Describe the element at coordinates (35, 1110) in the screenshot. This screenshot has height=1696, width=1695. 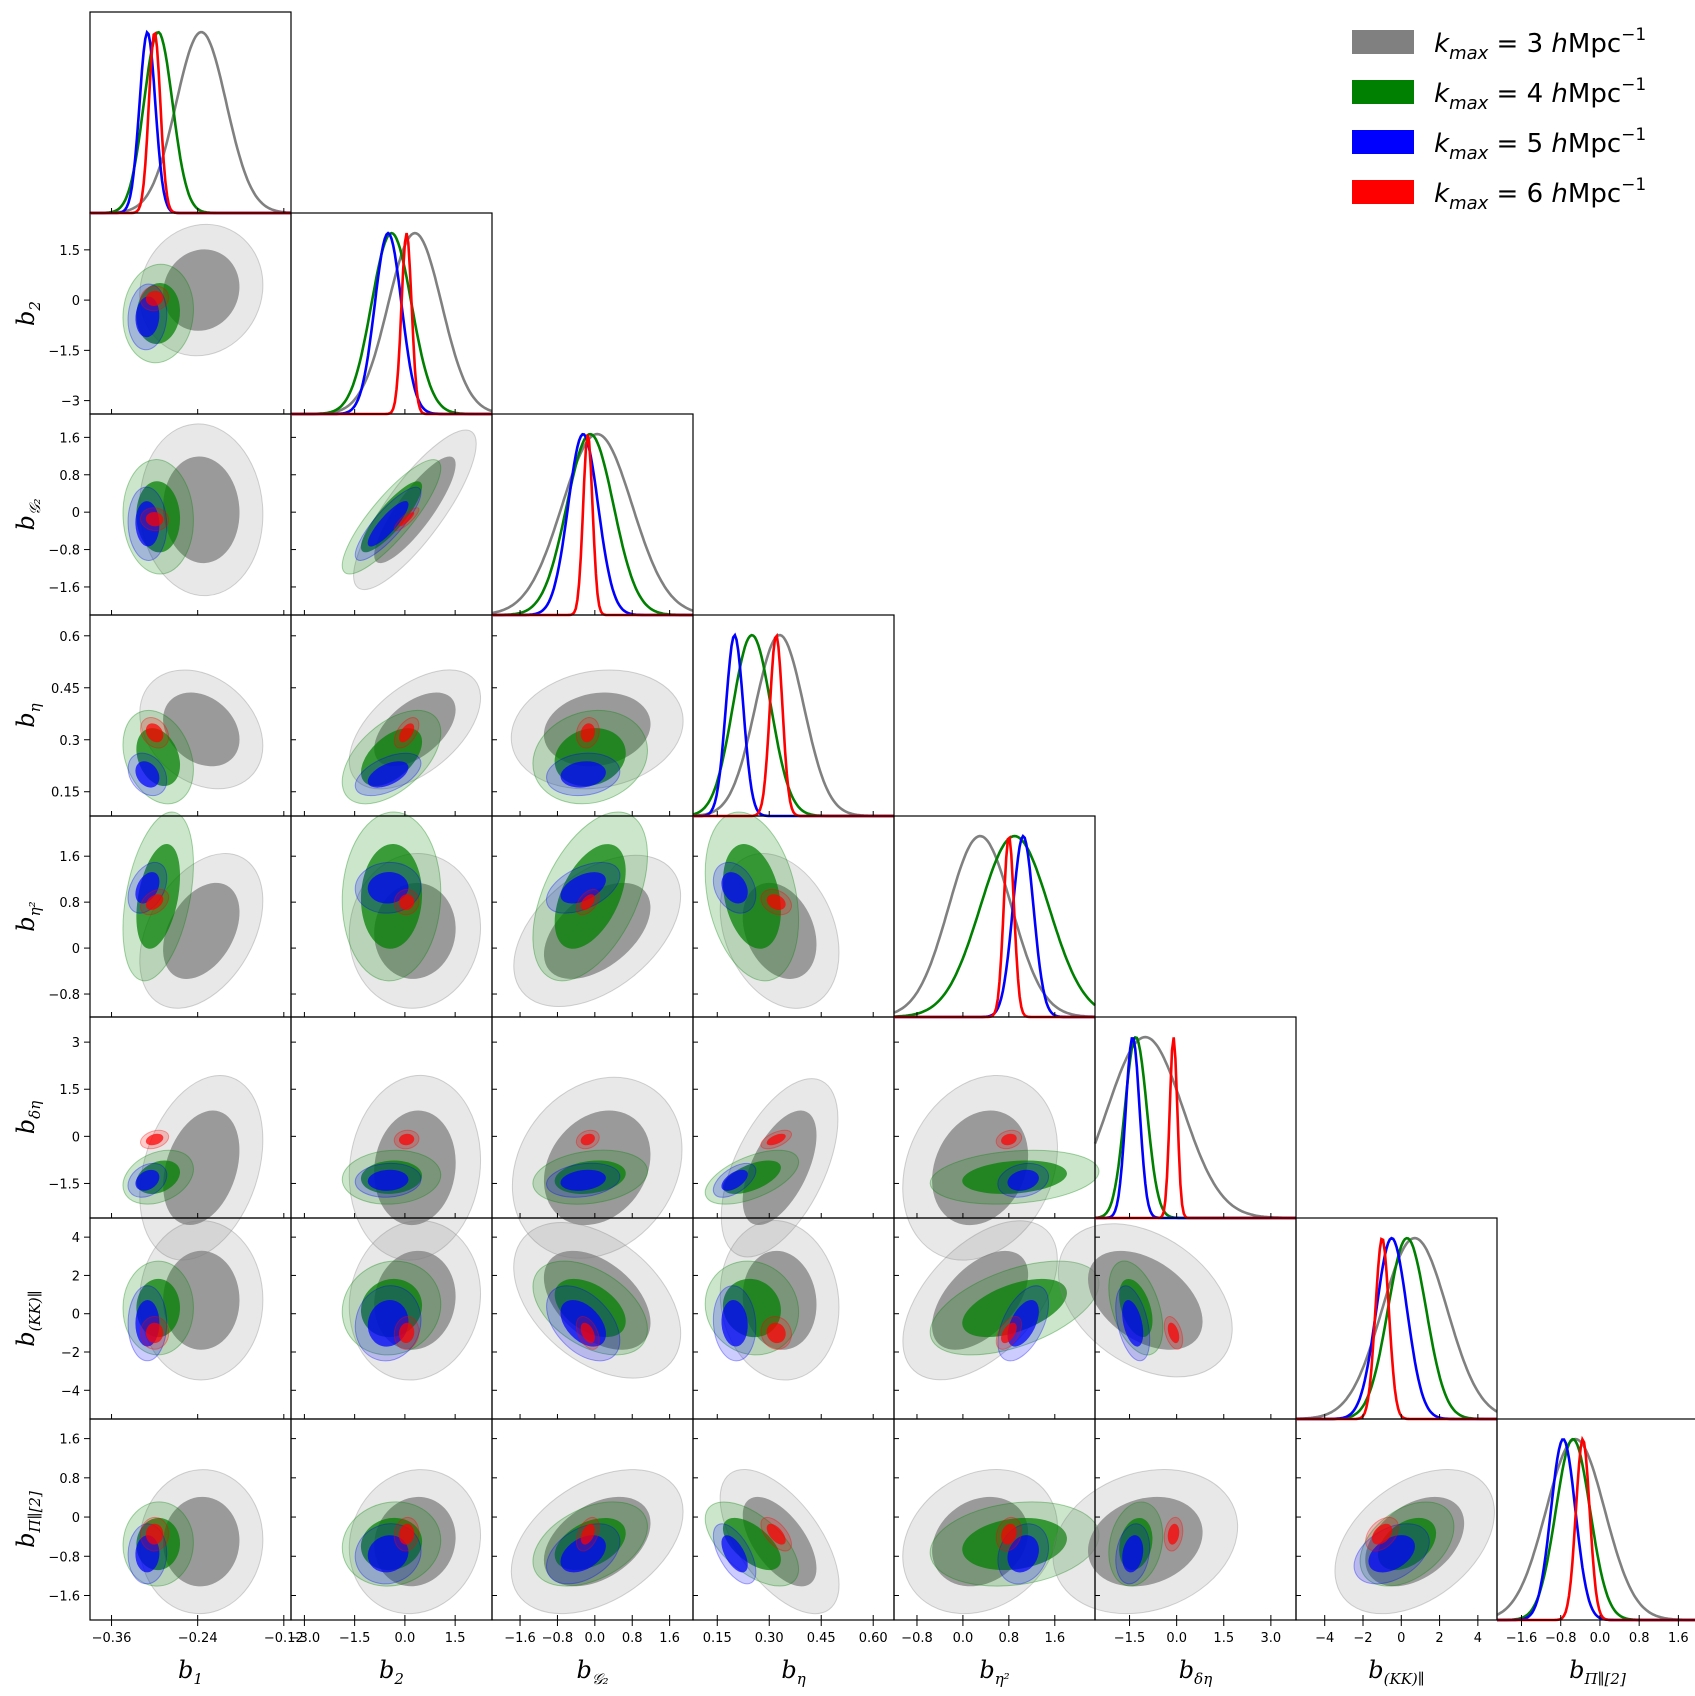
I see `y-axis-label-sub: δη` at that location.